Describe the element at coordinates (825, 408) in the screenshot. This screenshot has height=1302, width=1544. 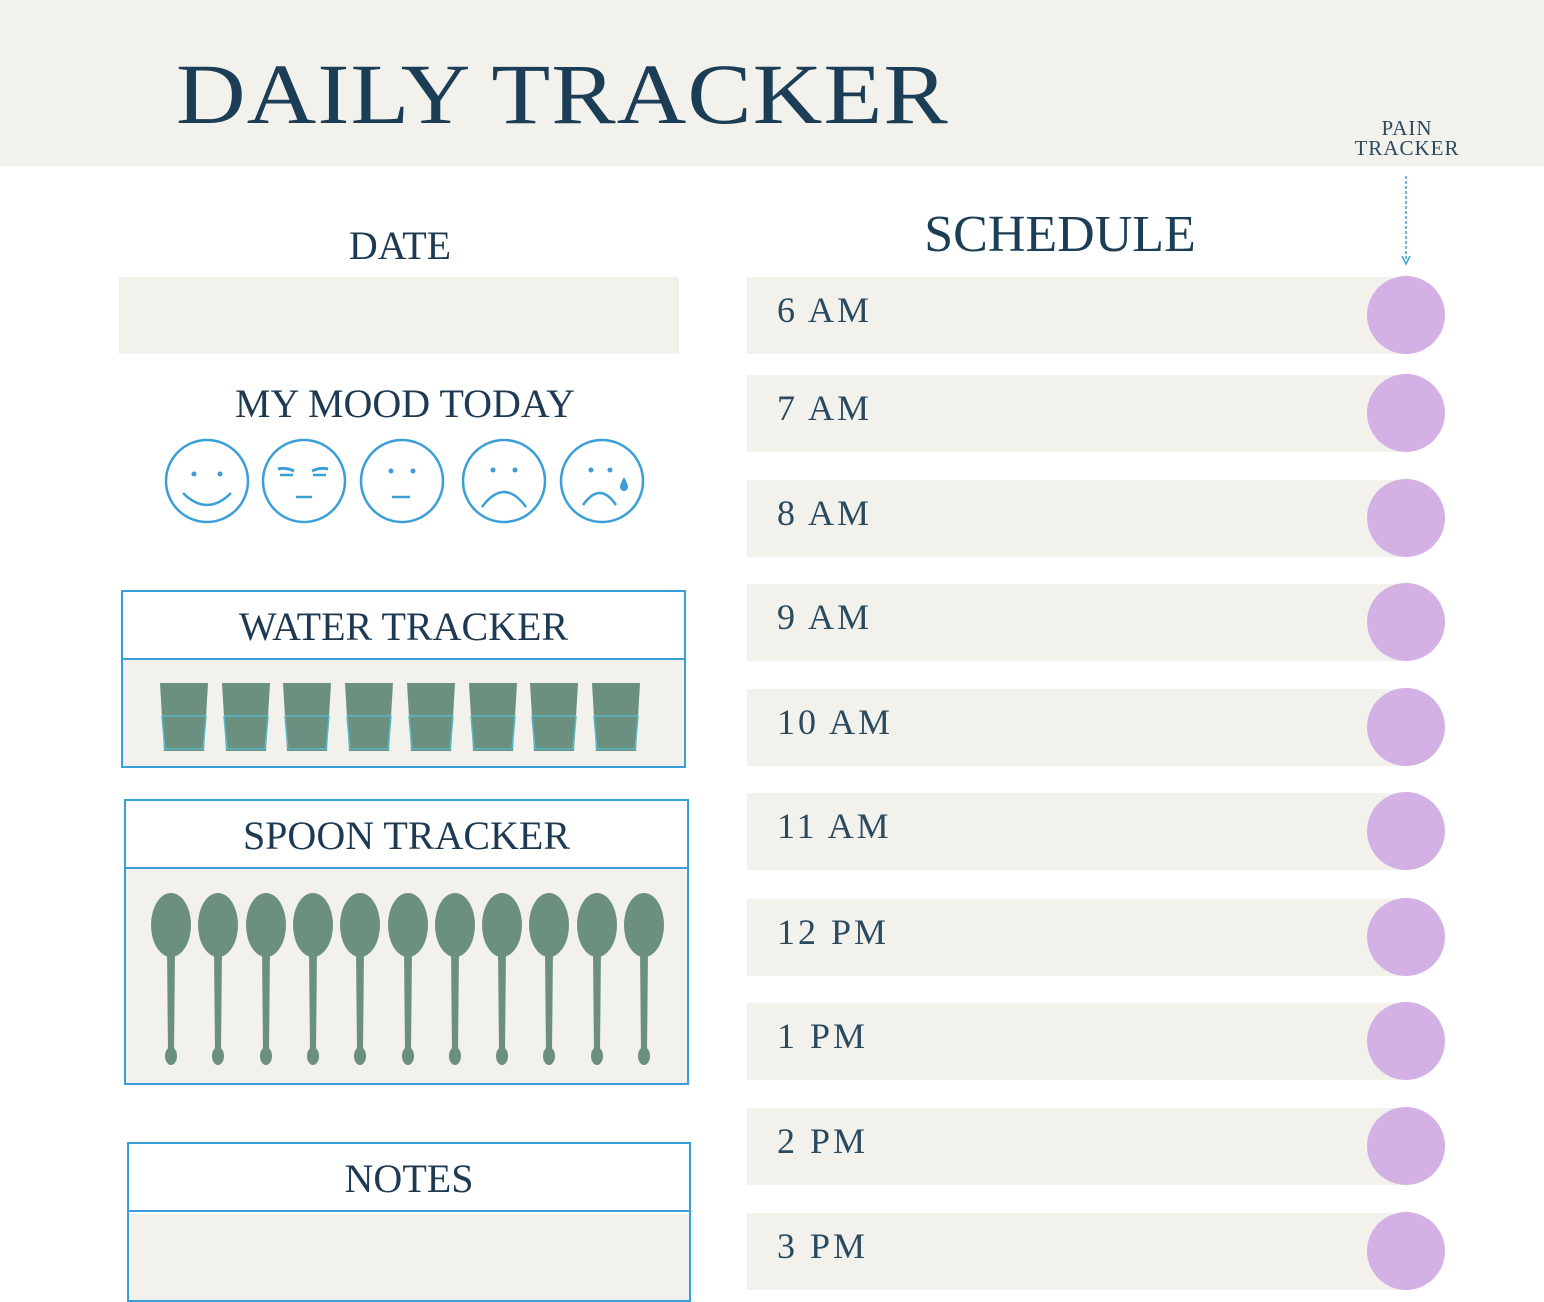
I see `schedule-slot-time: 7 AM` at that location.